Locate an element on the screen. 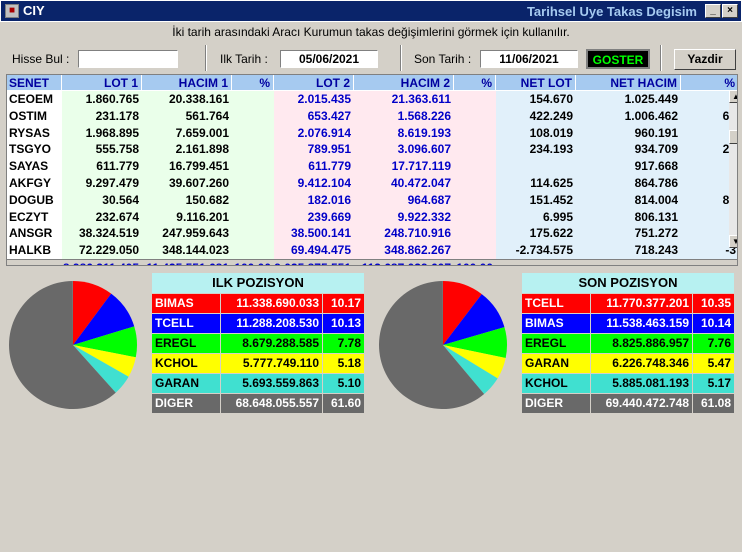 The height and width of the screenshot is (552, 742). table-cell: 555.758 is located at coordinates (102, 150).